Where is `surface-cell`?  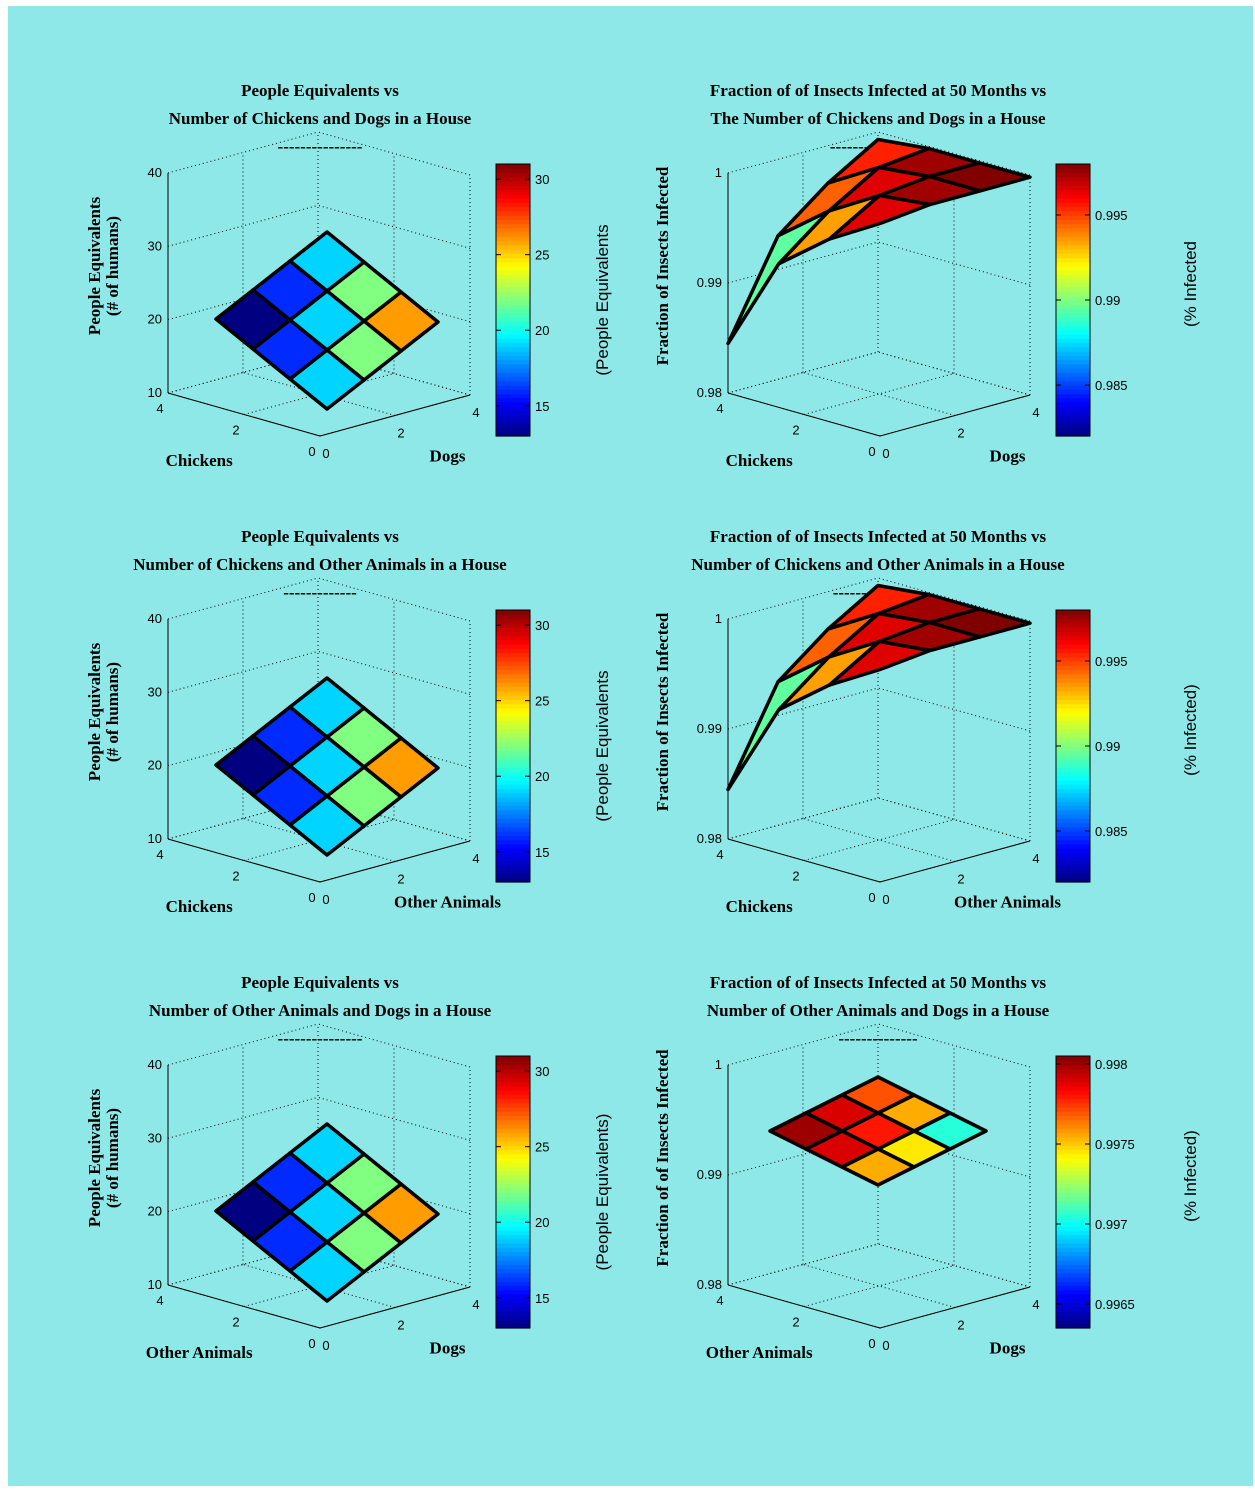
surface-cell is located at coordinates (253, 319).